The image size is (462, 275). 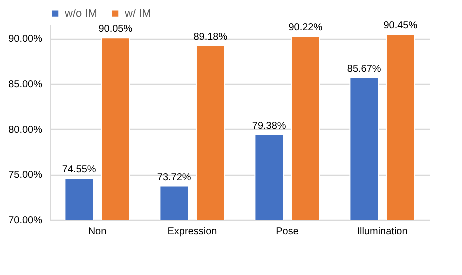 I want to click on y-tick-label: 75.00%, so click(x=25, y=176).